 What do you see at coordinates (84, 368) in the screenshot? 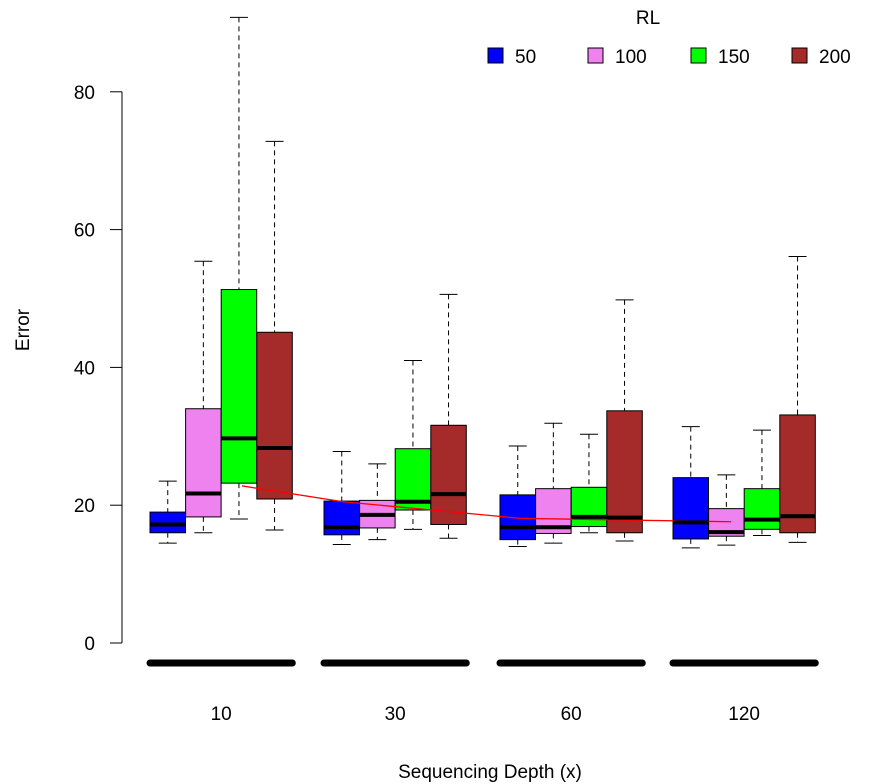
I see `y-tick-label: 40` at bounding box center [84, 368].